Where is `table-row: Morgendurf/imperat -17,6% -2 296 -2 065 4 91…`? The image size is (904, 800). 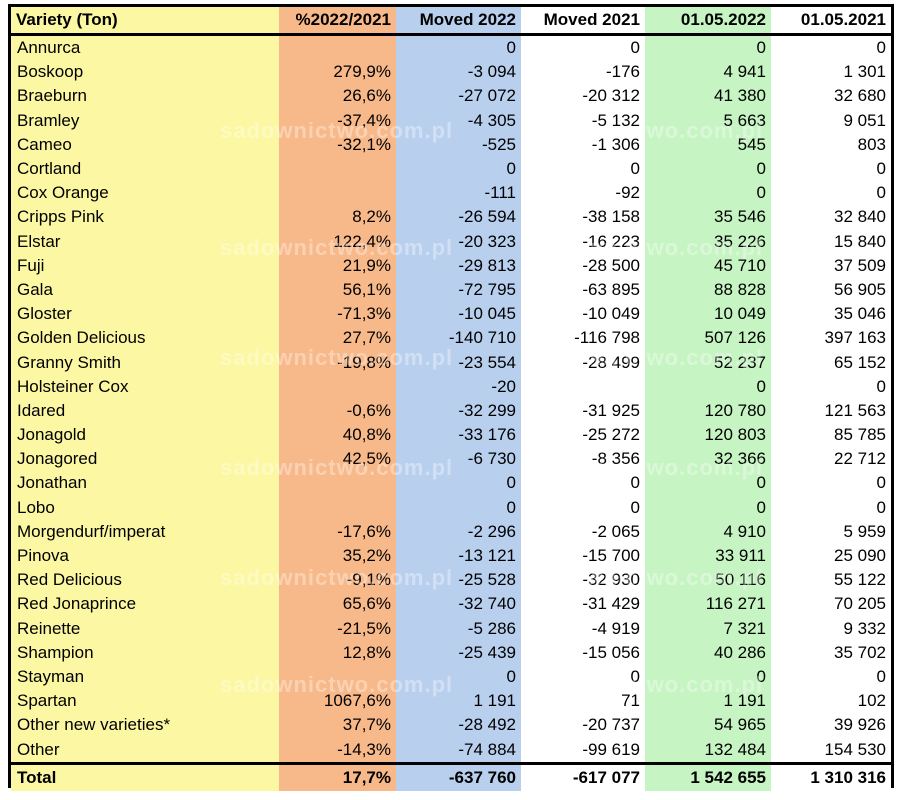 table-row: Morgendurf/imperat -17,6% -2 296 -2 065 4 91… is located at coordinates (451, 531).